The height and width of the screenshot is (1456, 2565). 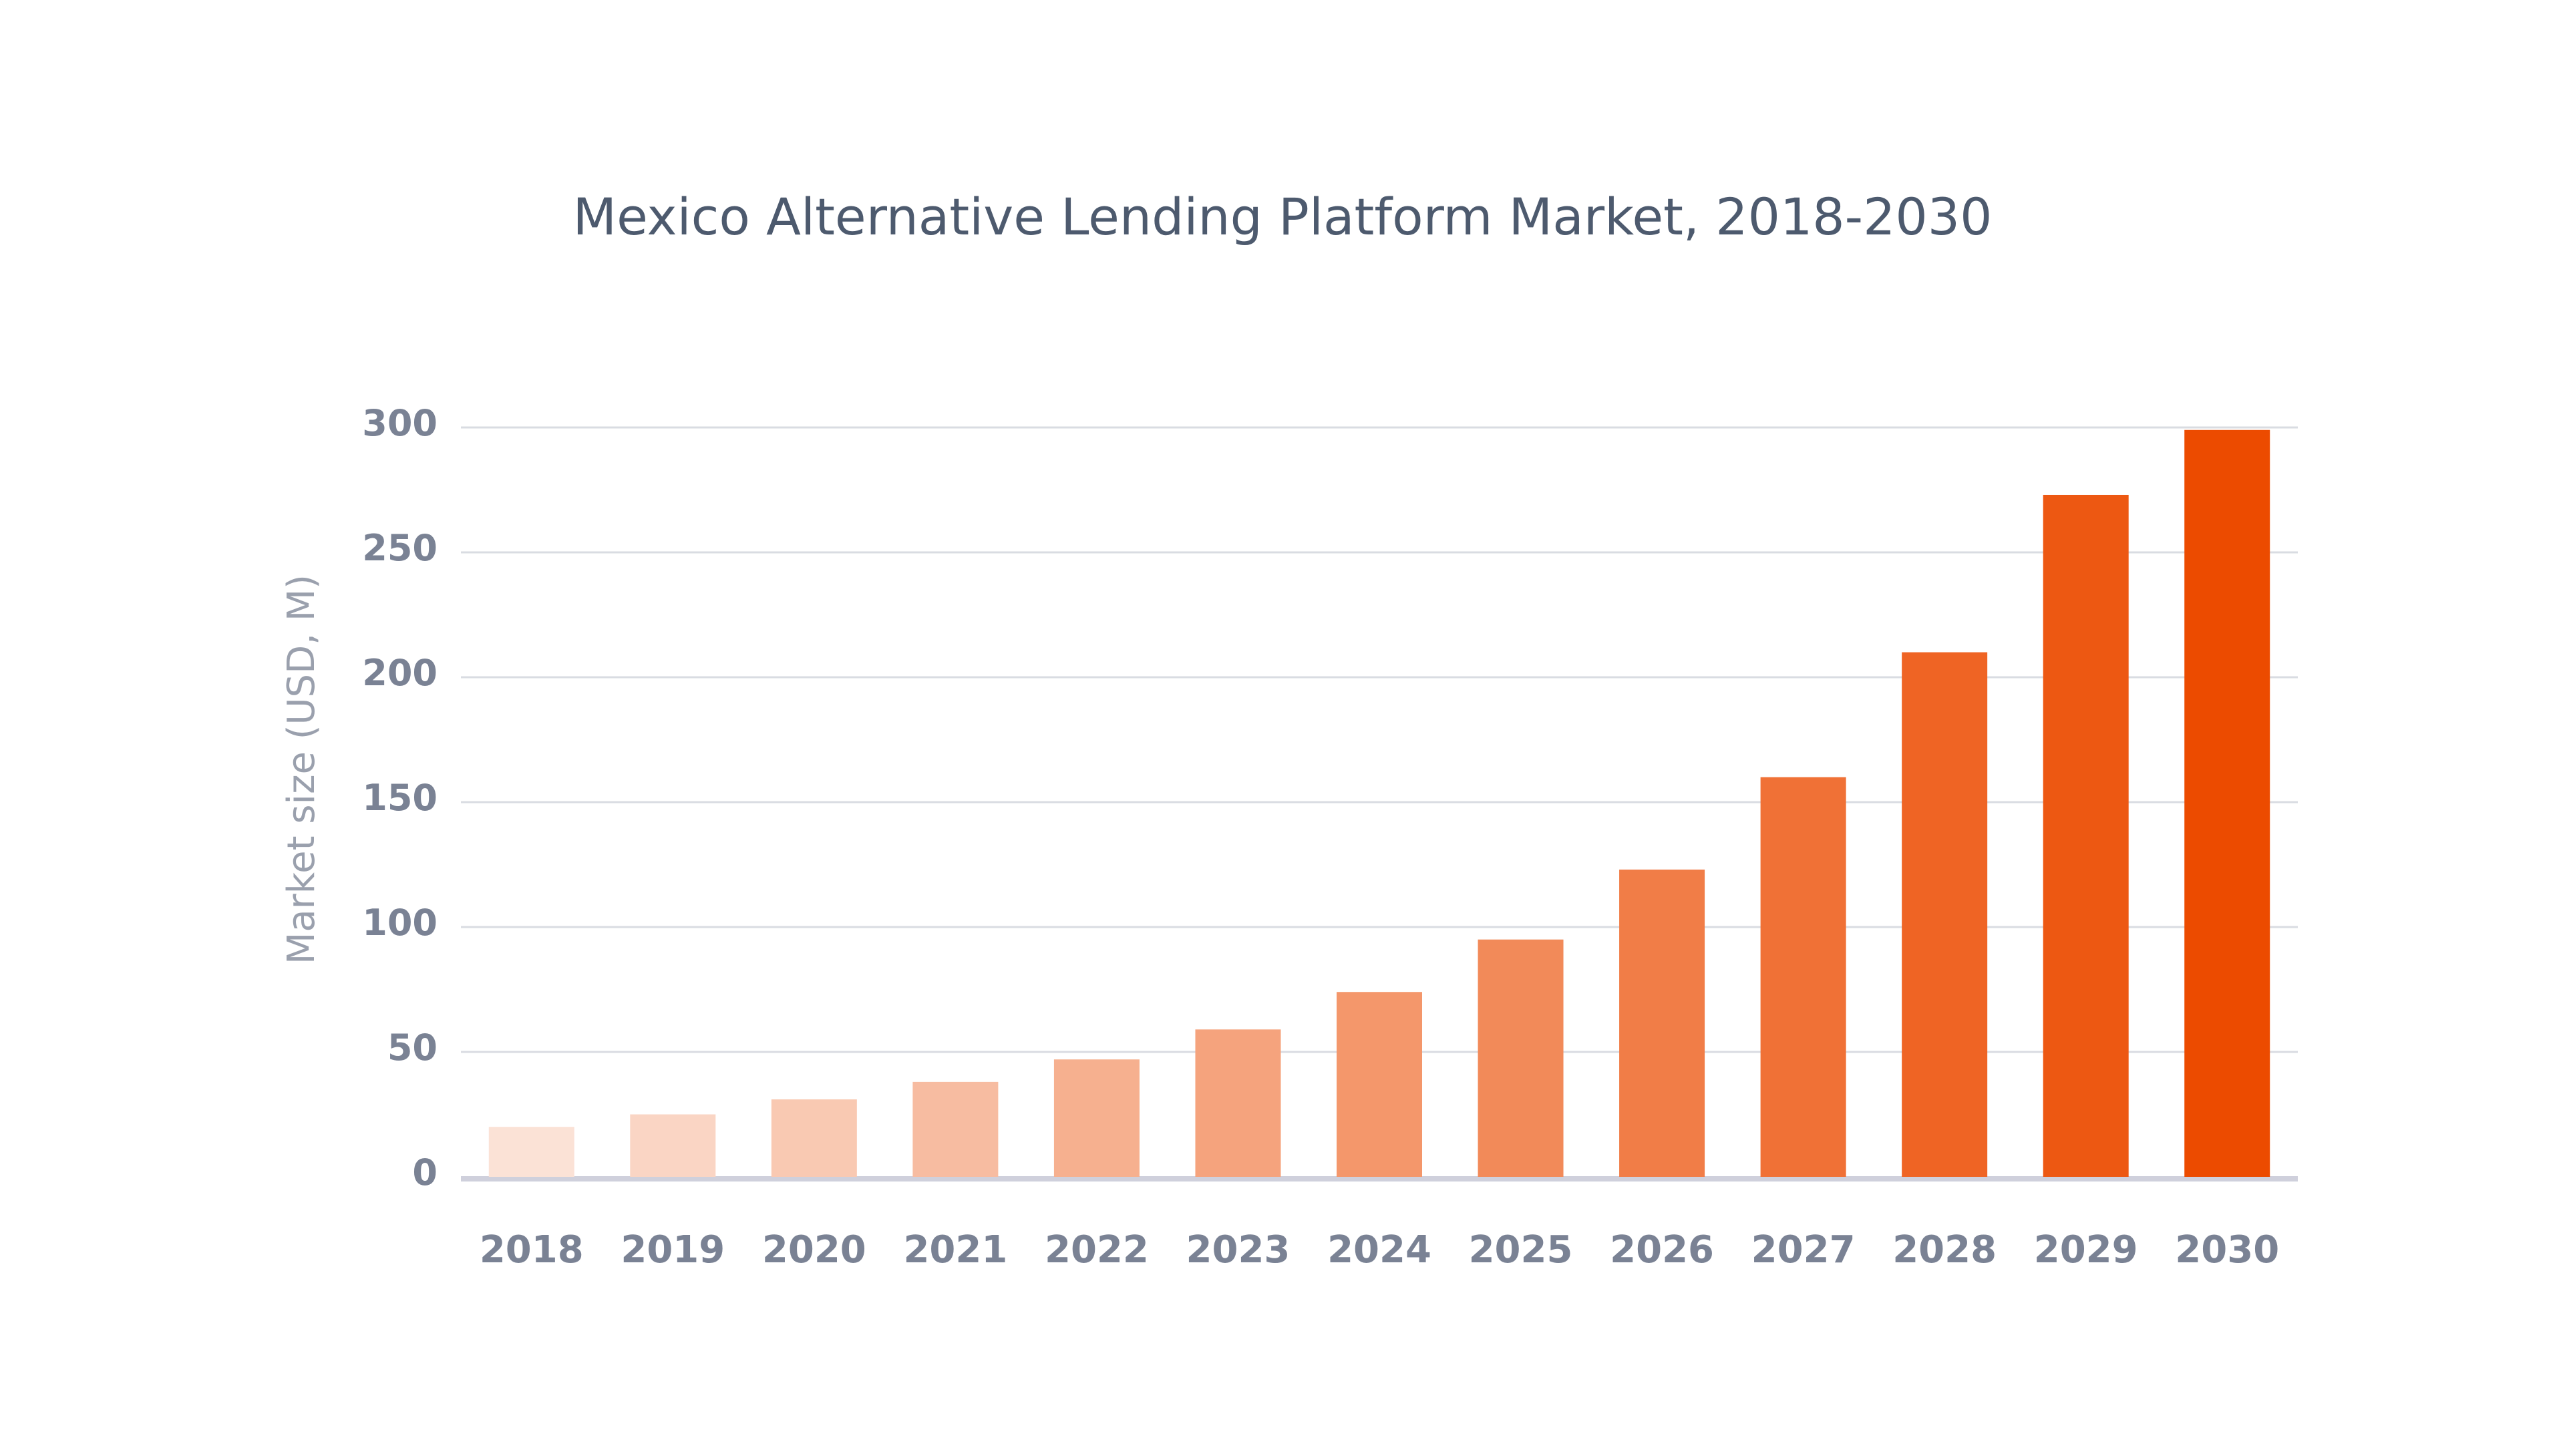 I want to click on x-tick-label: 2026, so click(x=1662, y=1250).